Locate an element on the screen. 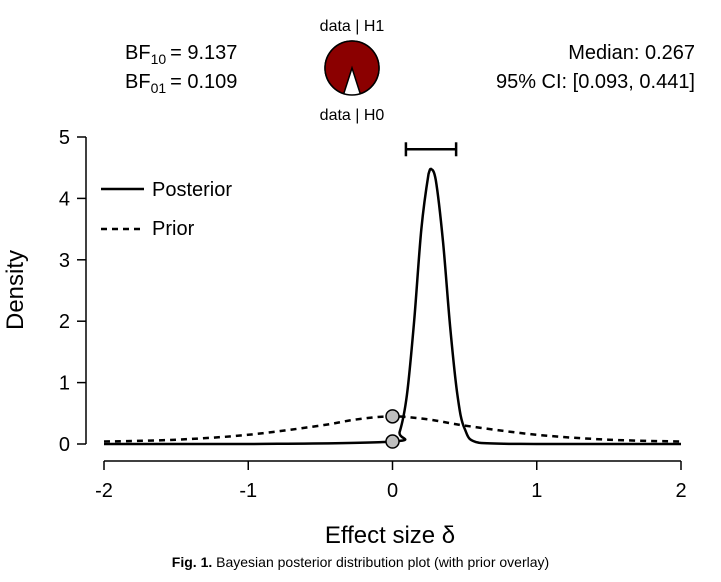 The height and width of the screenshot is (582, 721). x-axis-label: Effect size δ is located at coordinates (390, 535).